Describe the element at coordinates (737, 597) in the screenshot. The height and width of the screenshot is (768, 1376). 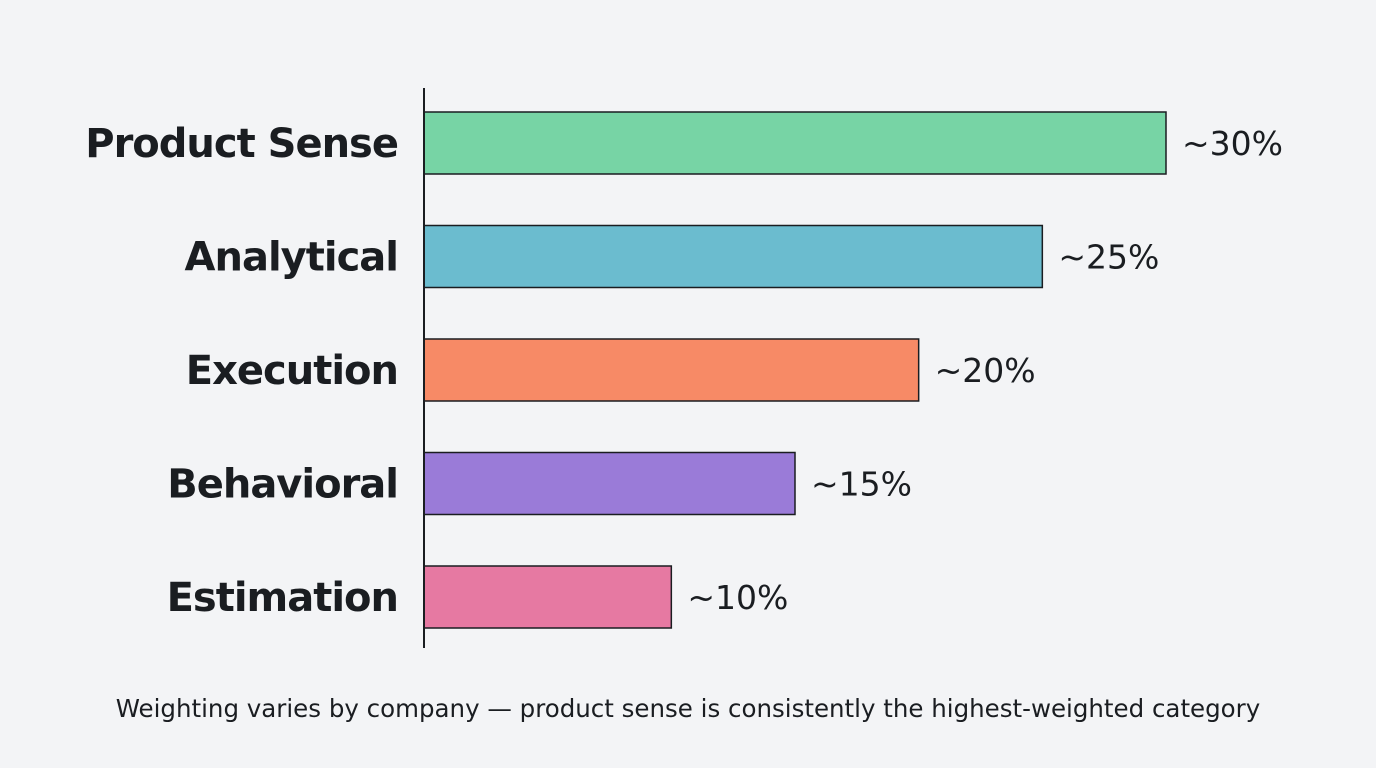
I see `value-label: ~10%` at that location.